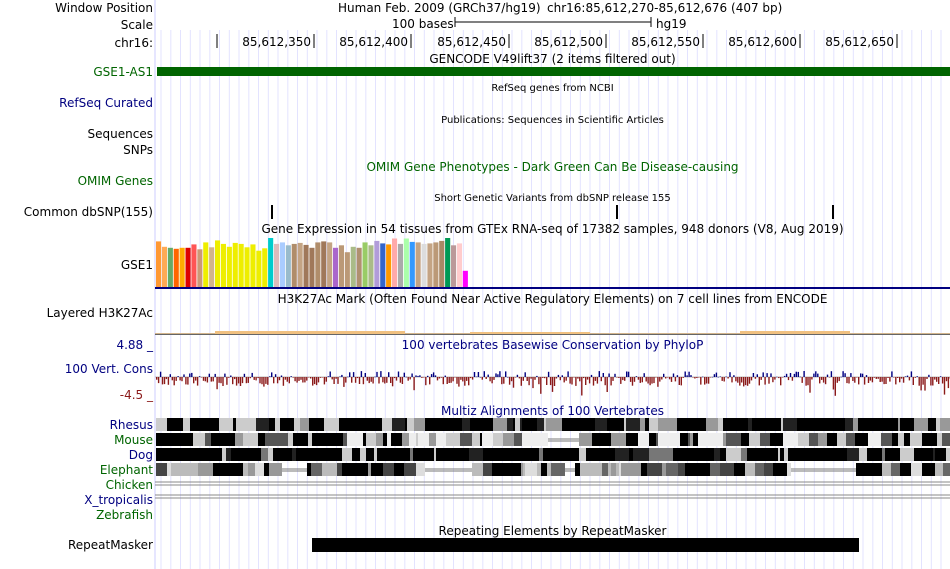  Describe the element at coordinates (106, 103) in the screenshot. I see `refseq-track-label: RefSeq Curated` at that location.